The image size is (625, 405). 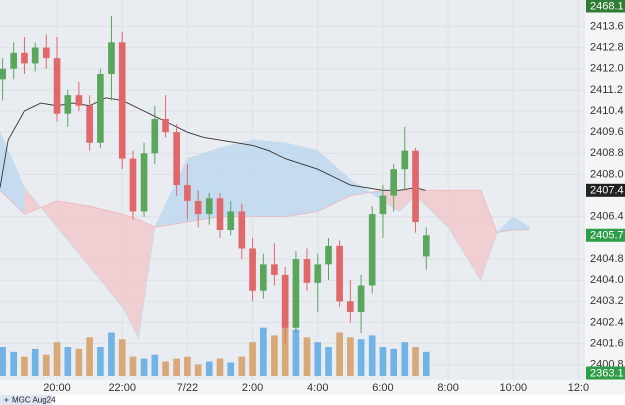 I want to click on price-label: 2405.7, so click(x=607, y=236).